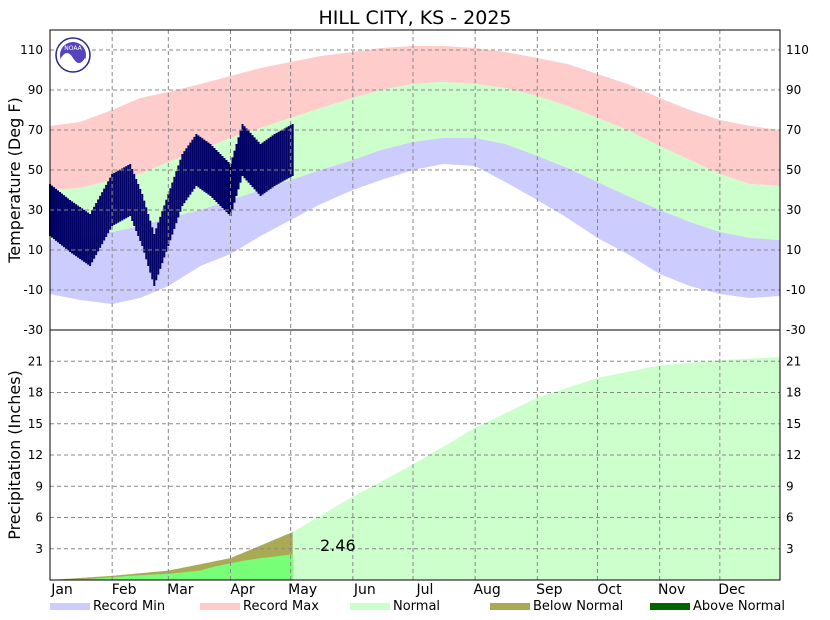  Describe the element at coordinates (35, 130) in the screenshot. I see `temp-ytick-left: 70` at that location.